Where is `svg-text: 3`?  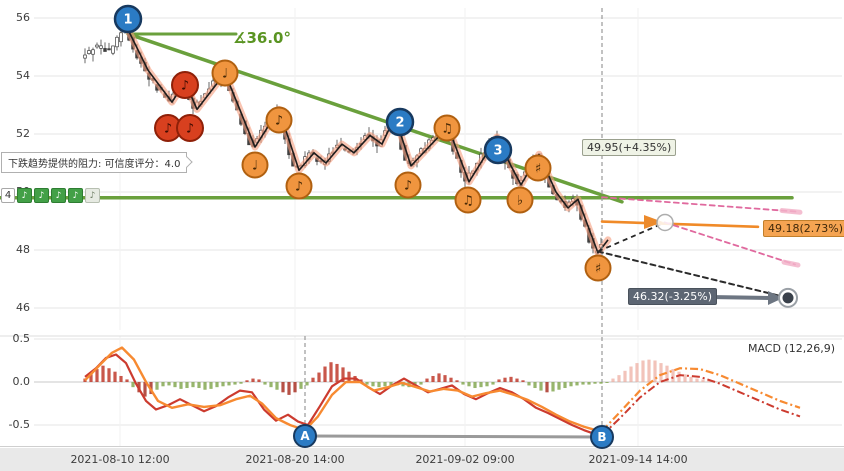 svg-text: 3 is located at coordinates (497, 151).